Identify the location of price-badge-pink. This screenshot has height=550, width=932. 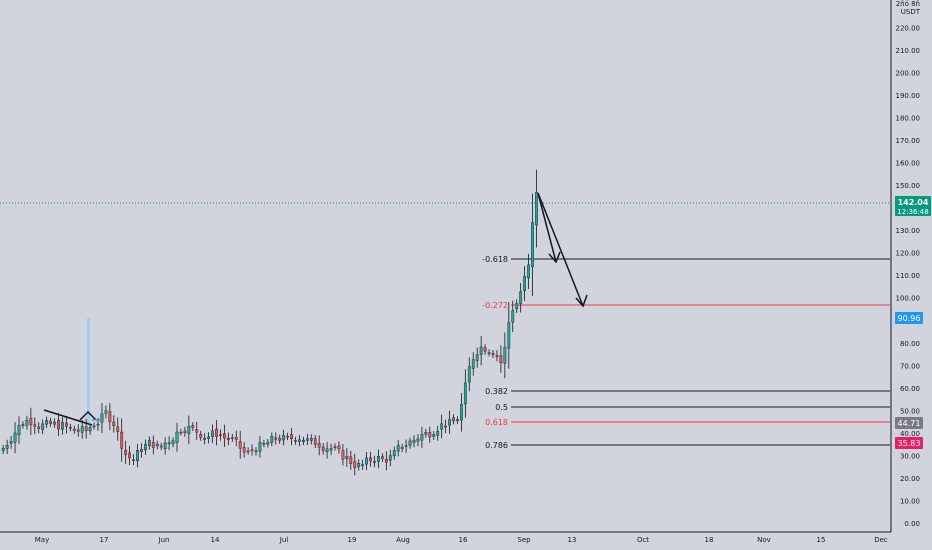
(909, 443).